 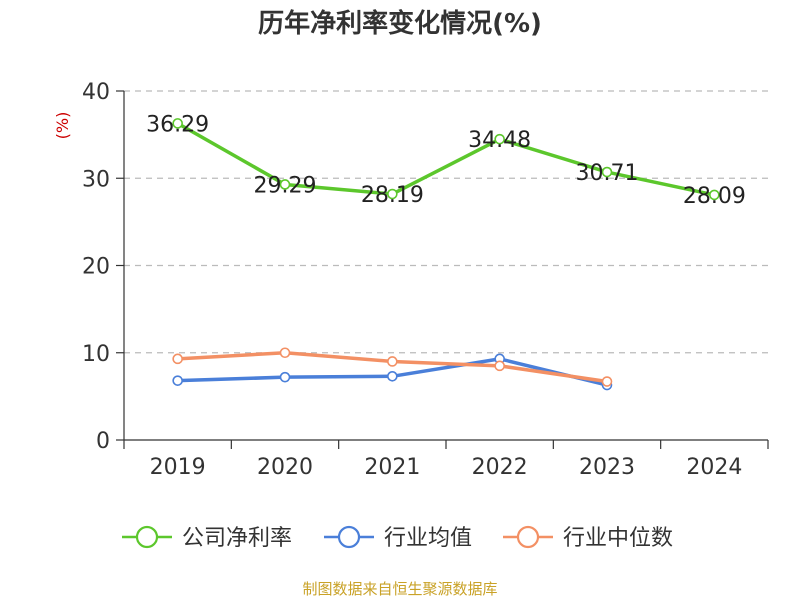 I want to click on data-labels: 36.29 29.29 28.19 34.48 30.71 28.09, so click(x=446, y=160).